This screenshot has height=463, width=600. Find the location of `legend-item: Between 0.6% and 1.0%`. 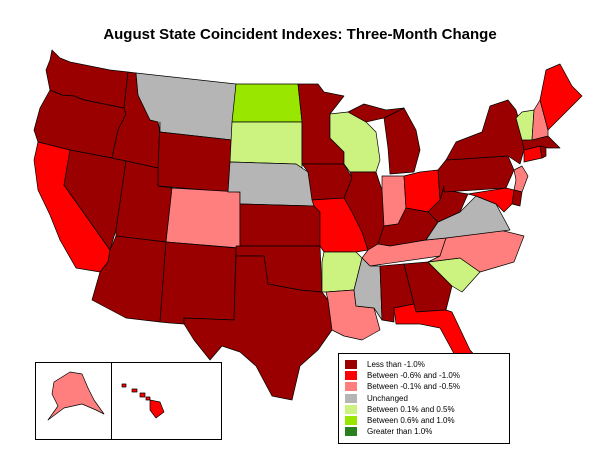

legend-item: Between 0.6% and 1.0% is located at coordinates (427, 420).